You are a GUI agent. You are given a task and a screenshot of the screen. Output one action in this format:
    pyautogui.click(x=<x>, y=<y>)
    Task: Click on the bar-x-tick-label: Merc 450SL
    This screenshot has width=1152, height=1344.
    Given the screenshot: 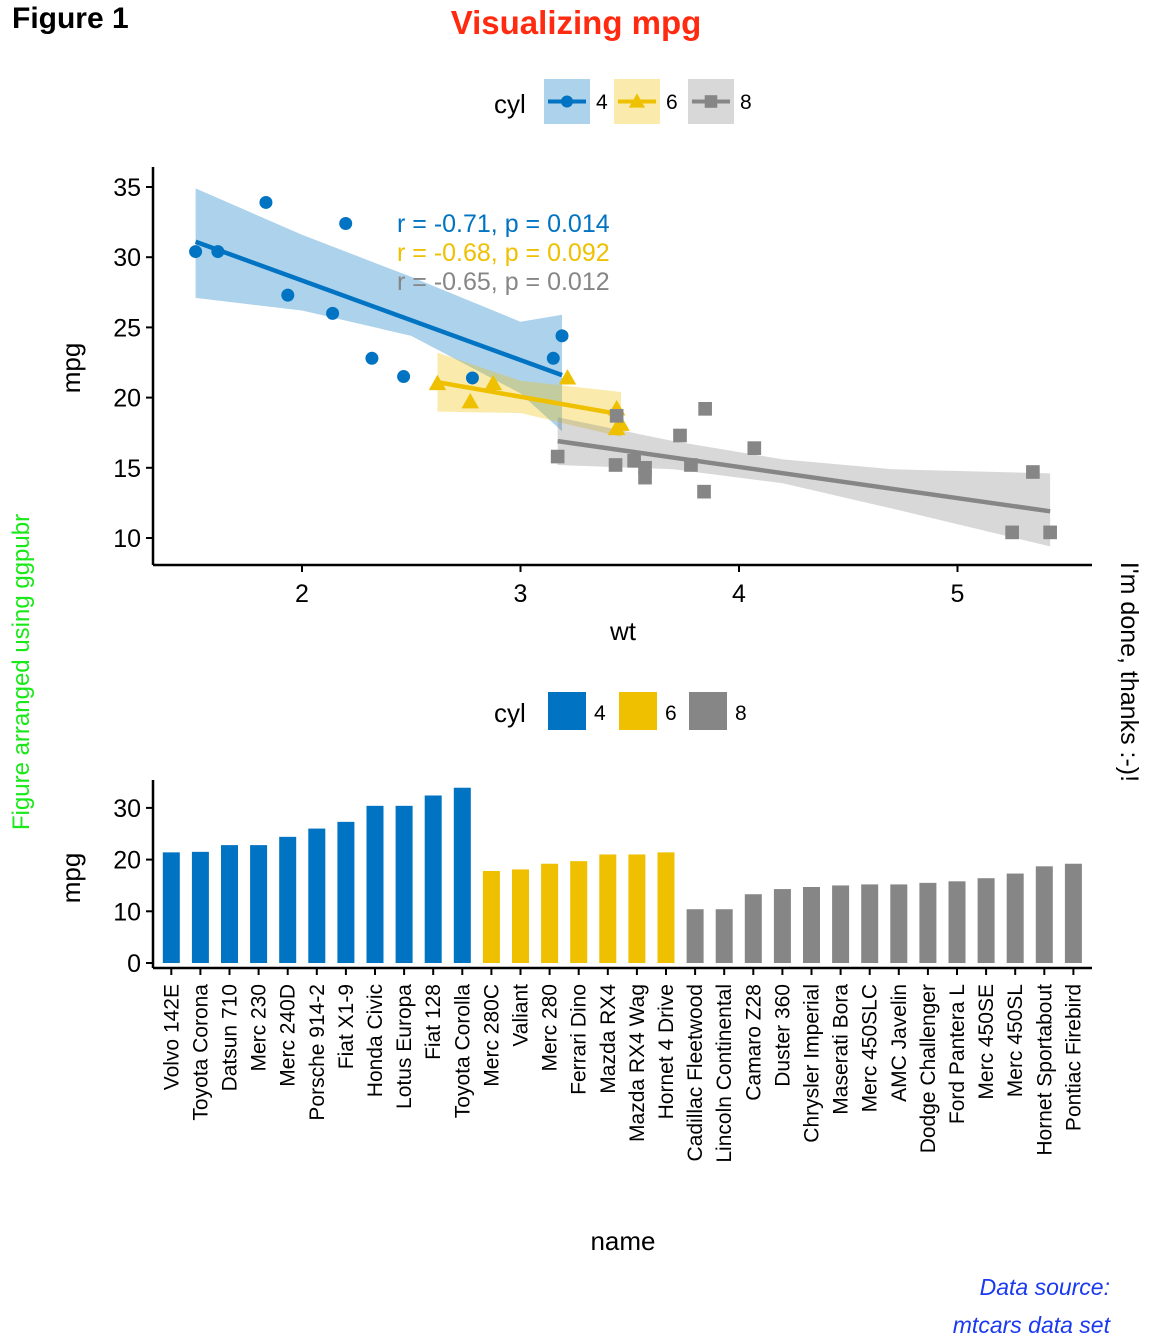 What is the action you would take?
    pyautogui.click(x=1015, y=1040)
    